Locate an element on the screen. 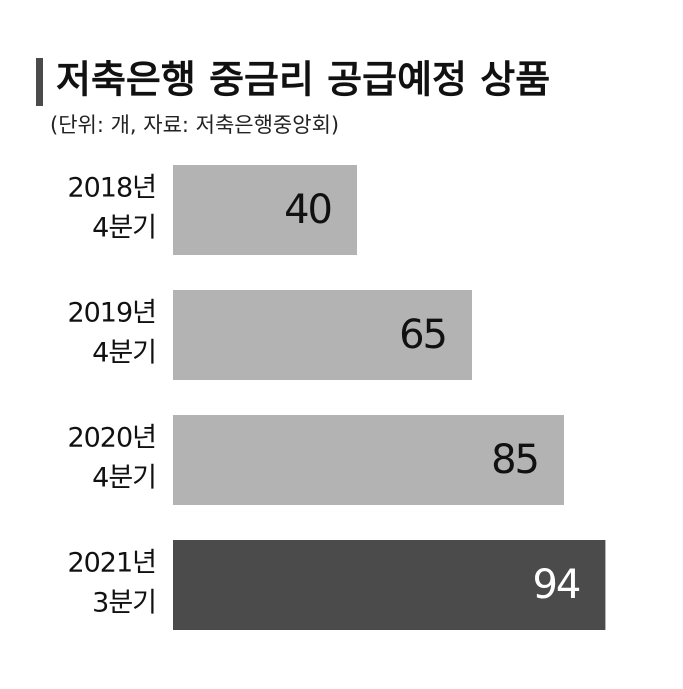 This screenshot has height=689, width=683. value-label: 94 is located at coordinates (555, 585).